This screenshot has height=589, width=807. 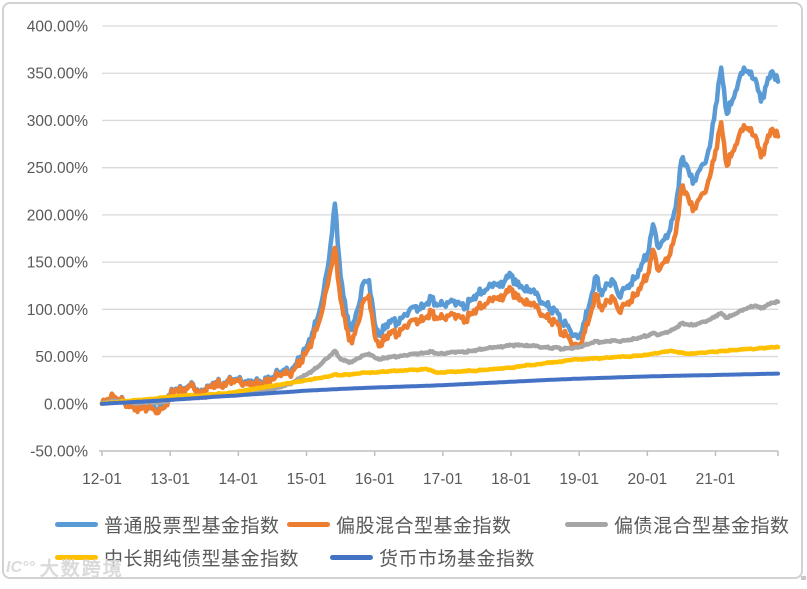 I want to click on legend-label: 偏股混合型基金指数, so click(x=424, y=526).